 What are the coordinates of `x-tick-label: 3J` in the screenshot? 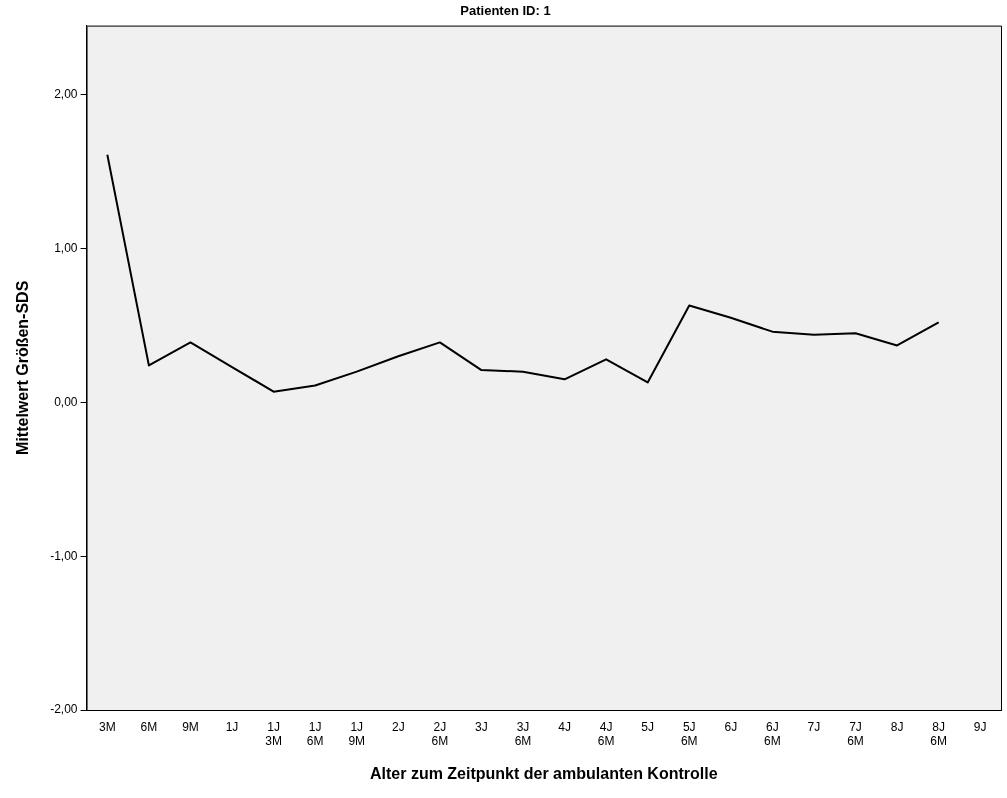 It's located at (481, 726).